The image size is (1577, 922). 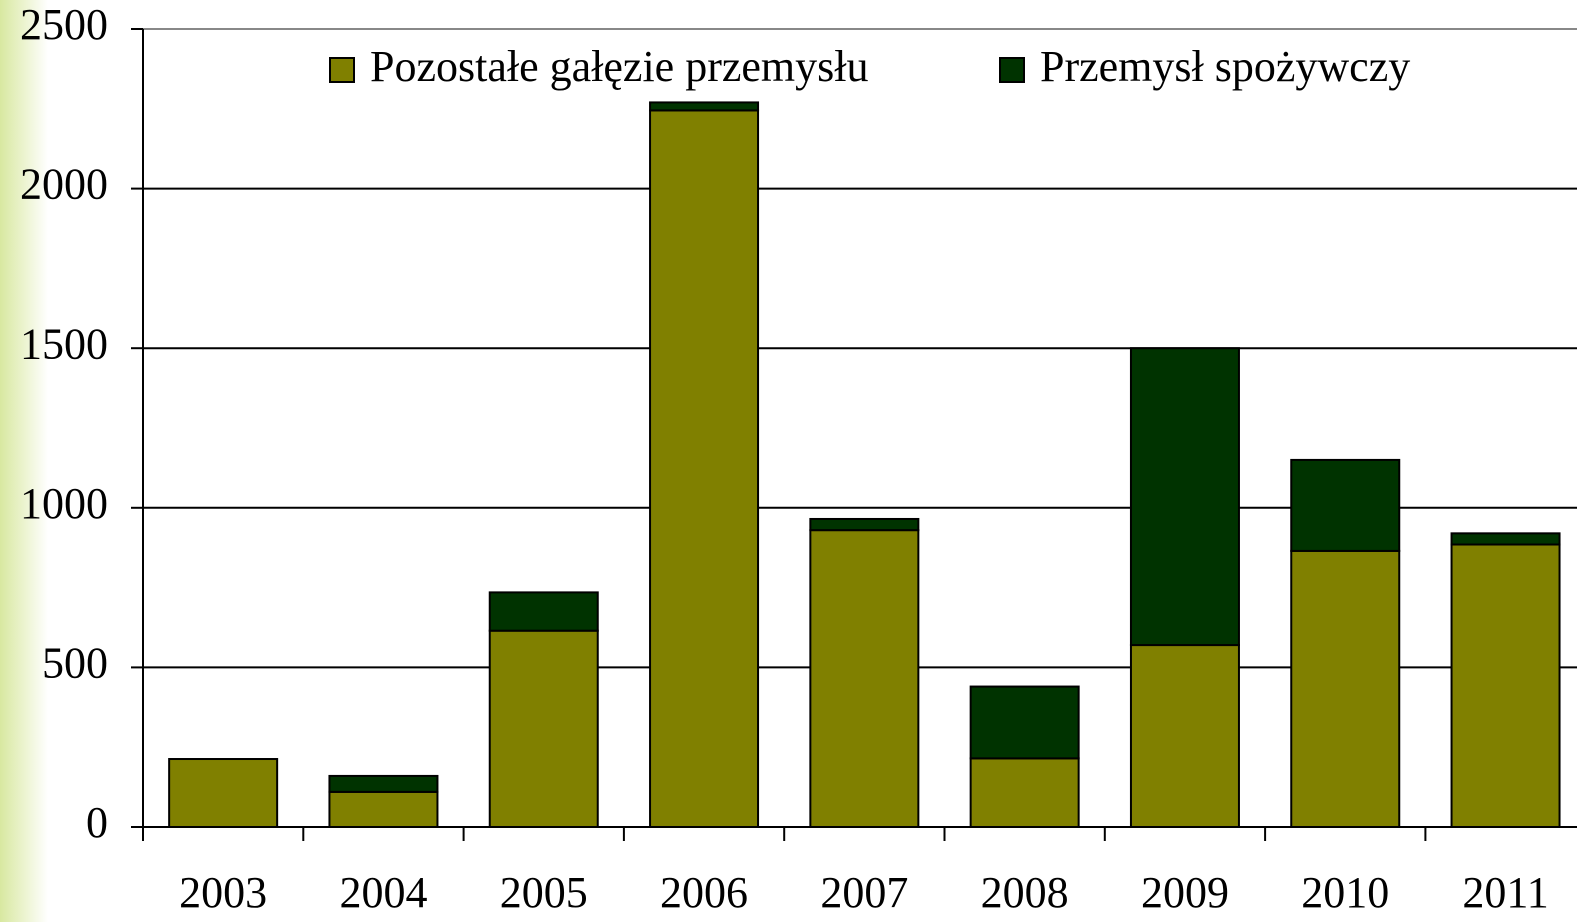 I want to click on x-tick-label: 2010, so click(x=1345, y=892).